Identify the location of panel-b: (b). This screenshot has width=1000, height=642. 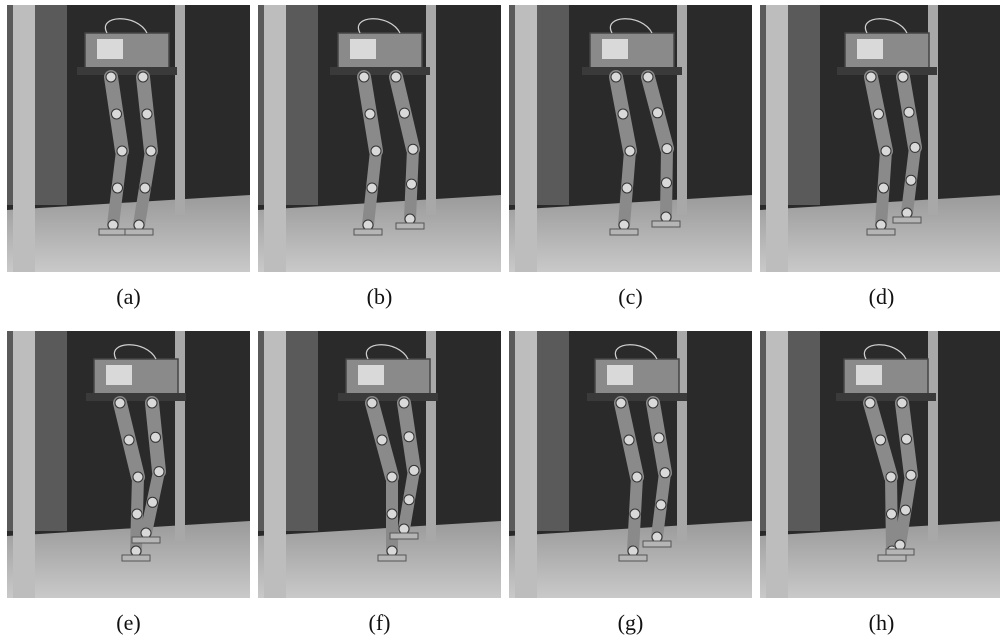
(379, 157).